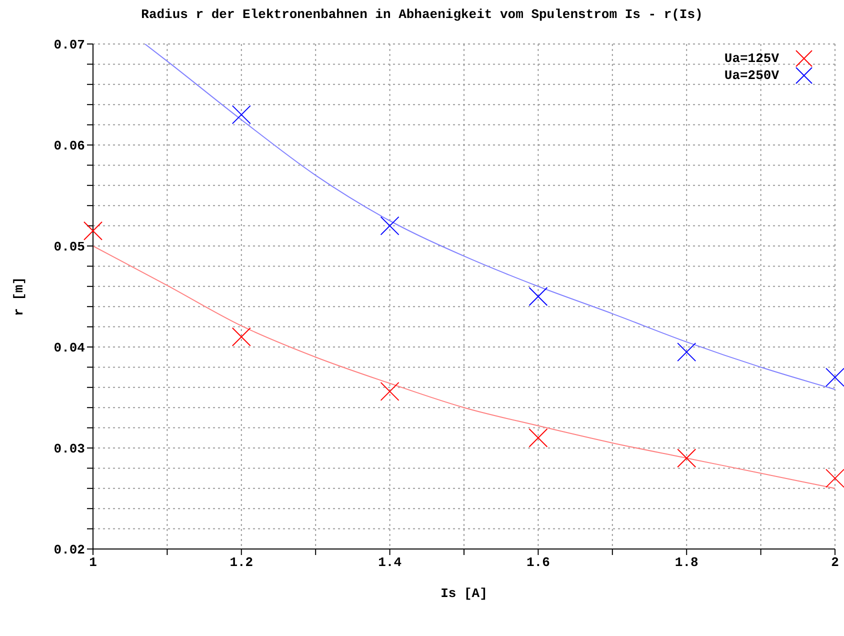 The width and height of the screenshot is (844, 636). Describe the element at coordinates (70, 449) in the screenshot. I see `y-tick-label: 0.03` at that location.